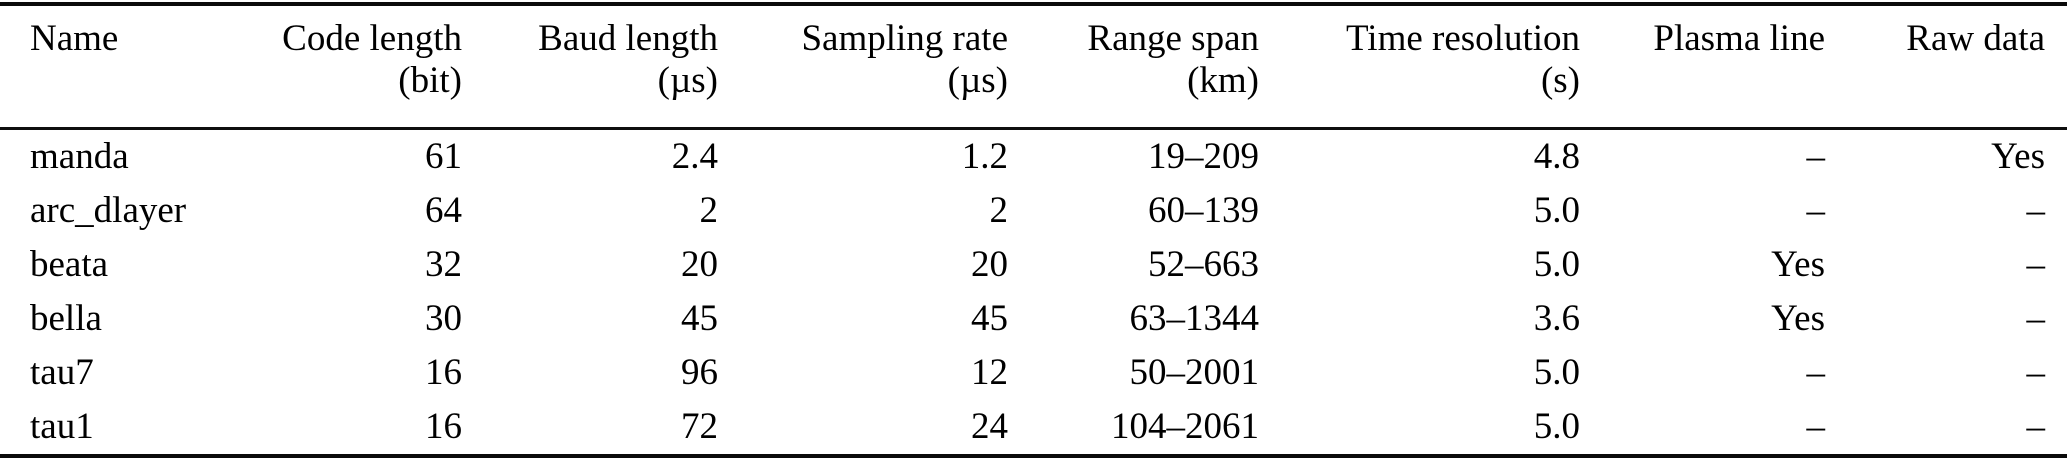 Image resolution: width=2067 pixels, height=469 pixels. What do you see at coordinates (443, 318) in the screenshot?
I see `cell-code-length: 30` at bounding box center [443, 318].